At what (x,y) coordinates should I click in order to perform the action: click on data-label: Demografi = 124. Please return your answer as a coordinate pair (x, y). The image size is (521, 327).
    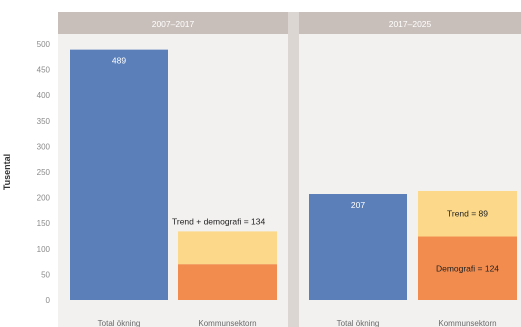
    Looking at the image, I should click on (467, 268).